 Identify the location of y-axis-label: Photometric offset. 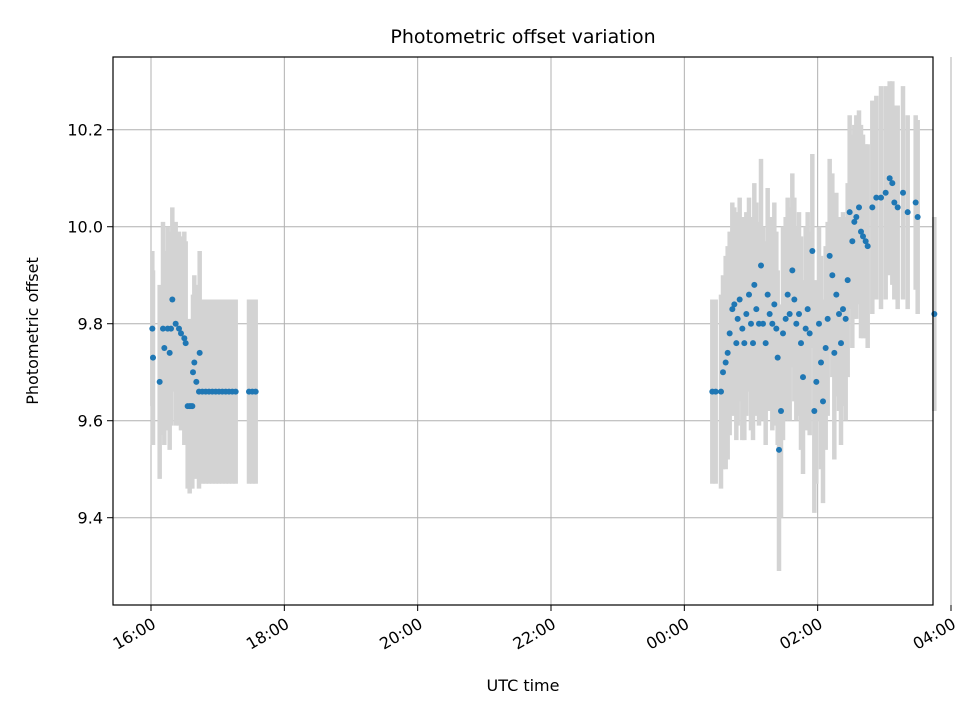
(32, 331).